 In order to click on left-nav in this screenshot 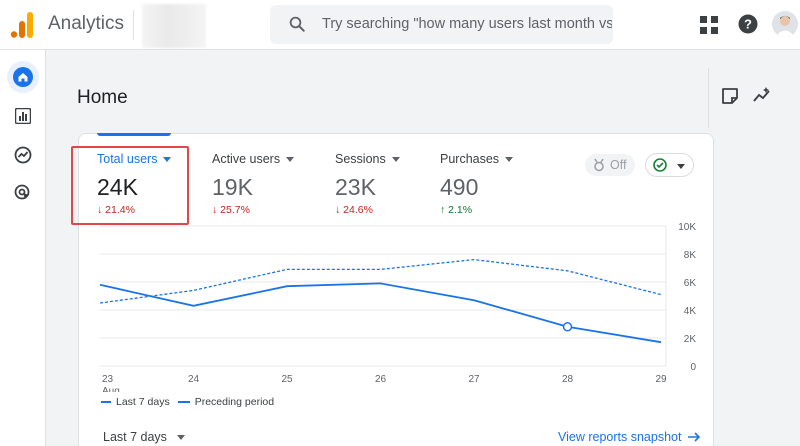, I will do `click(23, 248)`.